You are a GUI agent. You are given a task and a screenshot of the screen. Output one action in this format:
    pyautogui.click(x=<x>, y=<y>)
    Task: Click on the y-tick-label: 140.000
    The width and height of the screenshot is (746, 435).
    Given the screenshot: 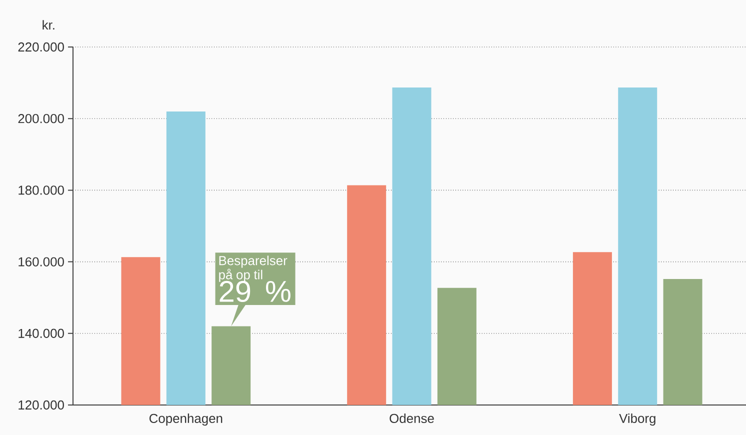 What is the action you would take?
    pyautogui.click(x=41, y=333)
    